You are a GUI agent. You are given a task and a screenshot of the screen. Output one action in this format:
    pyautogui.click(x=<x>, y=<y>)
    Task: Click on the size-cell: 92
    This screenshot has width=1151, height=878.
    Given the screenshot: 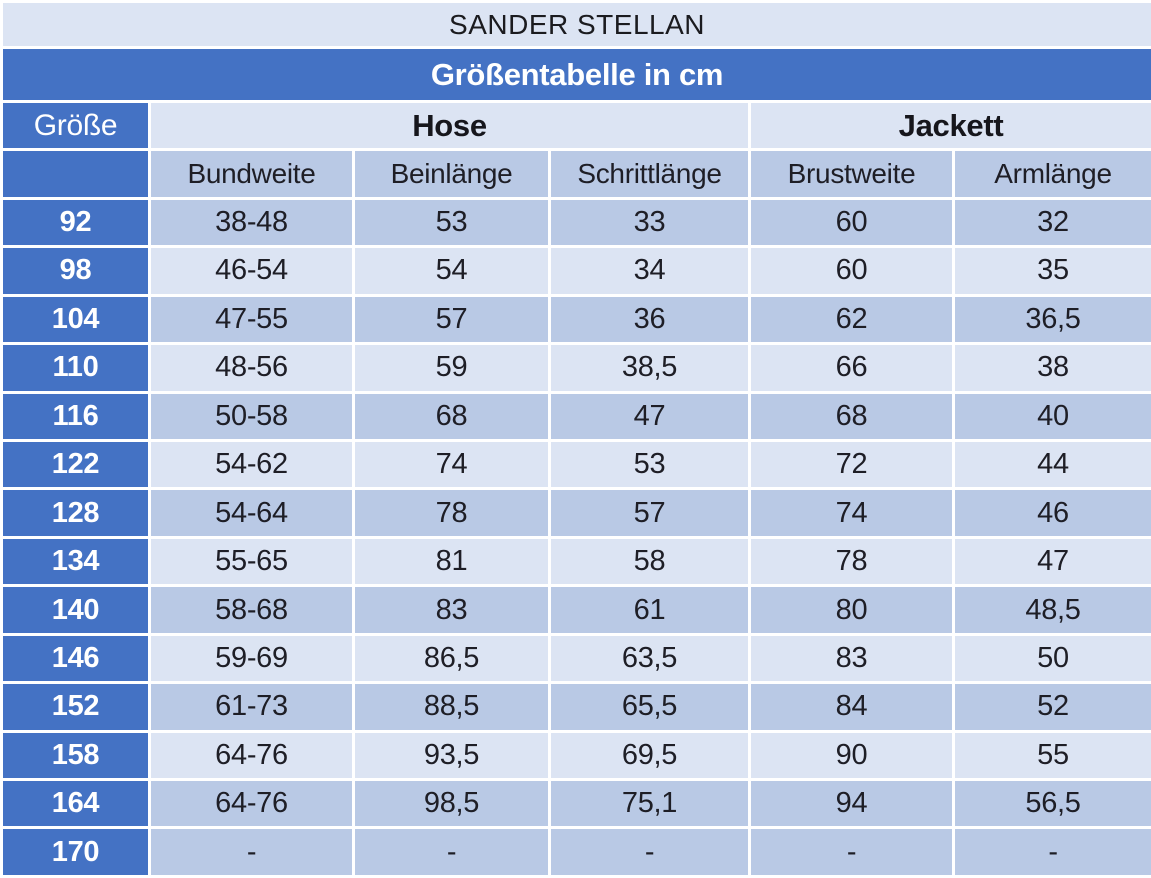 What is the action you would take?
    pyautogui.click(x=75, y=222)
    